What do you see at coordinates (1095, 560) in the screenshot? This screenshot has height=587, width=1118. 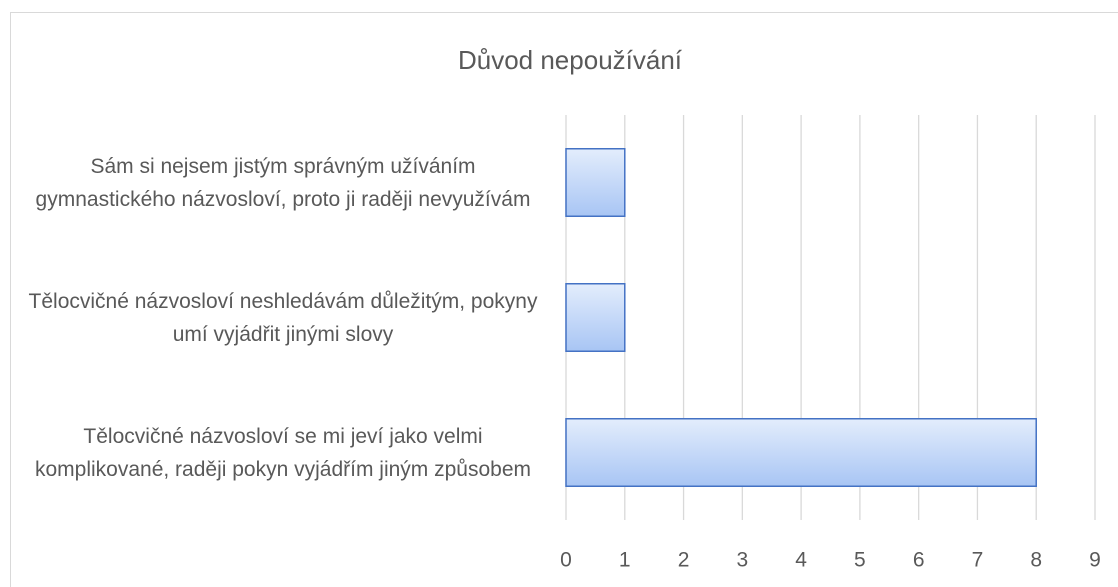 I see `x-tick-label: 9` at bounding box center [1095, 560].